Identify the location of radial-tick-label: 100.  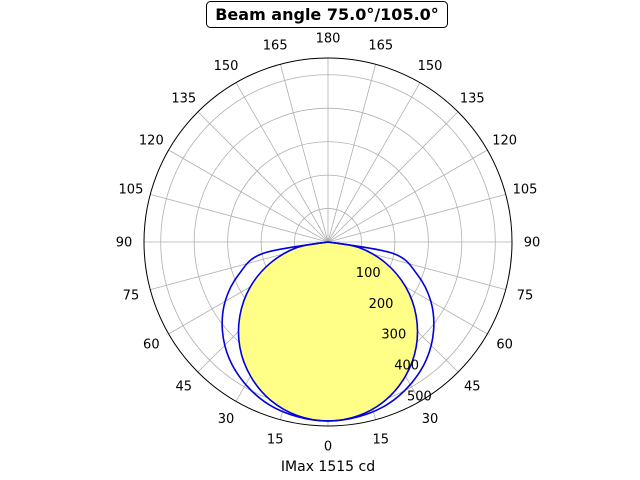
(368, 273).